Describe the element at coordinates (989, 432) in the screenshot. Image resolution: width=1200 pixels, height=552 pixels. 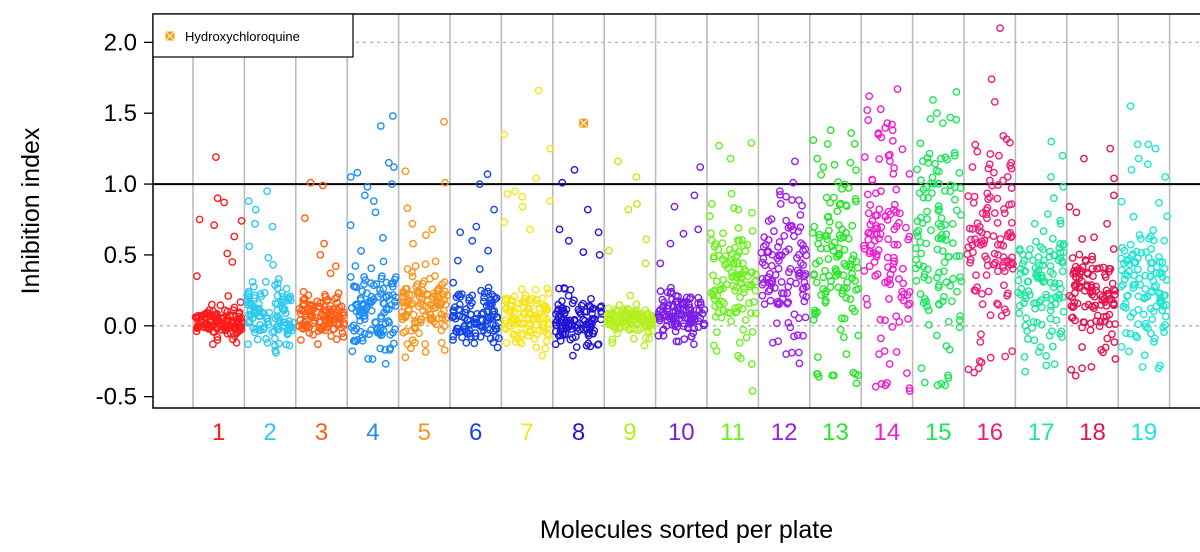
I see `plate-label: 16` at that location.